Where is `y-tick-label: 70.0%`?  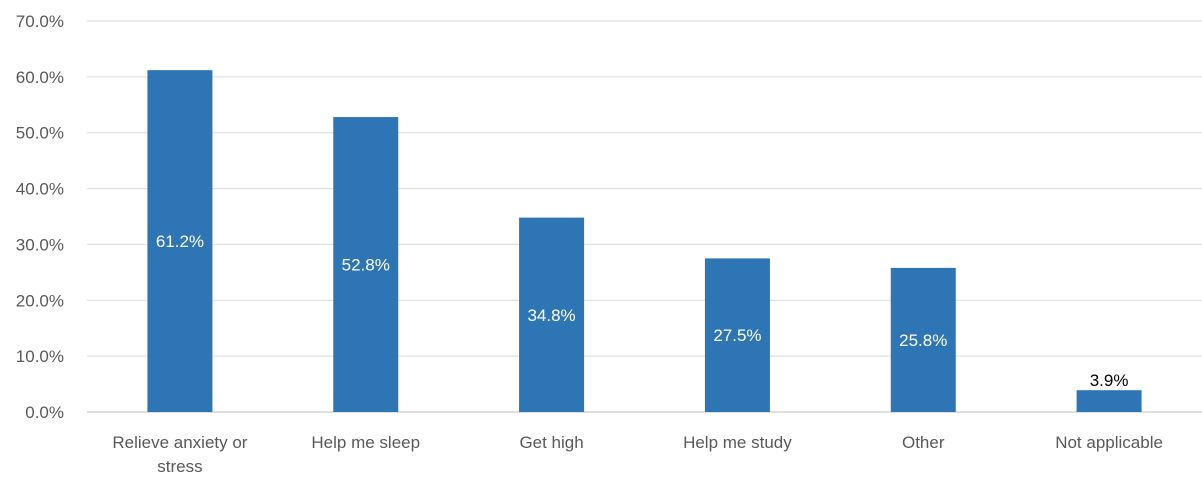
y-tick-label: 70.0% is located at coordinates (40, 21).